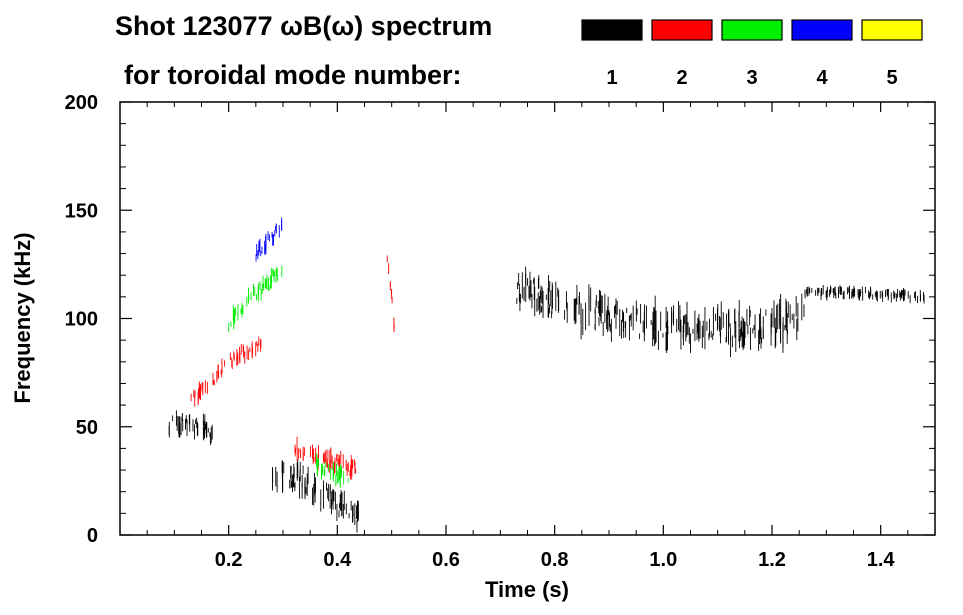 The height and width of the screenshot is (615, 963). Describe the element at coordinates (293, 75) in the screenshot. I see `chart-title-line2: for toroidal mode number:` at that location.